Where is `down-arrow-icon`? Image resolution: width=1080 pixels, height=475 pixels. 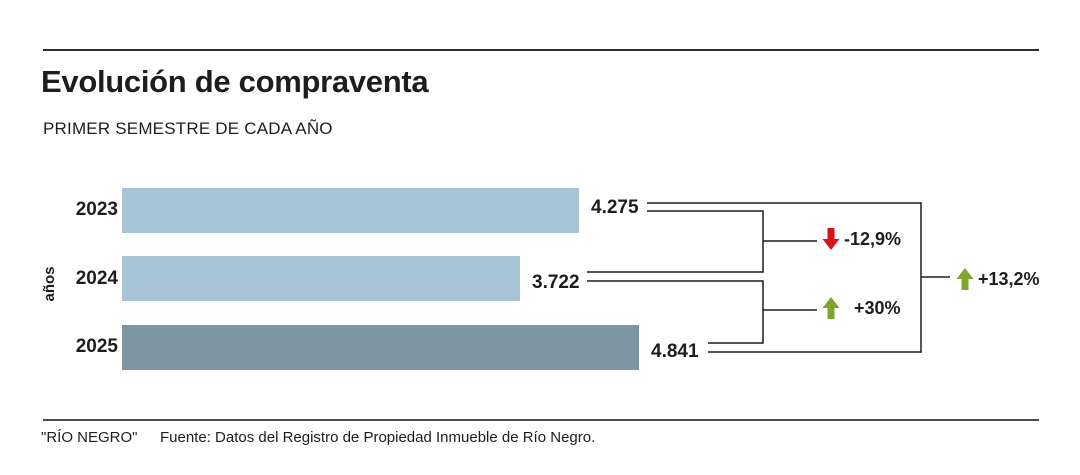 down-arrow-icon is located at coordinates (831, 239).